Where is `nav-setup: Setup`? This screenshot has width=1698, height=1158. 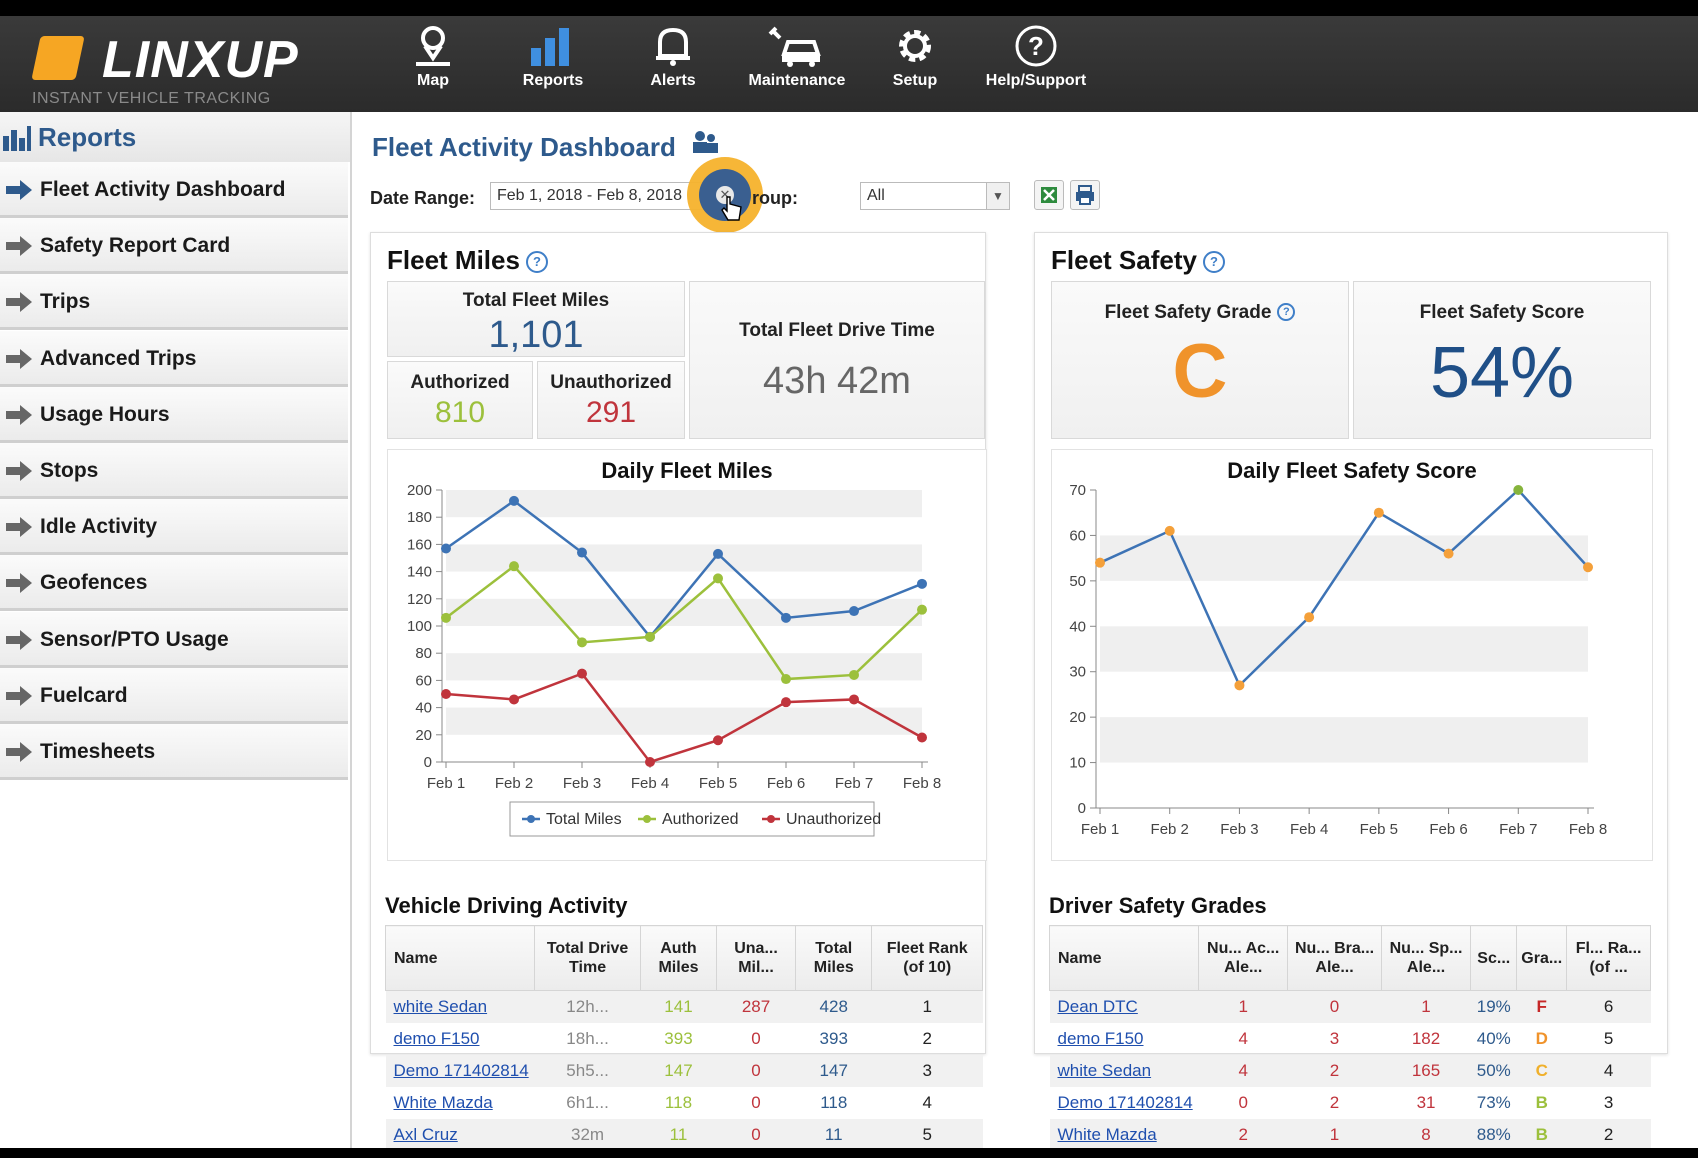 nav-setup: Setup is located at coordinates (915, 64).